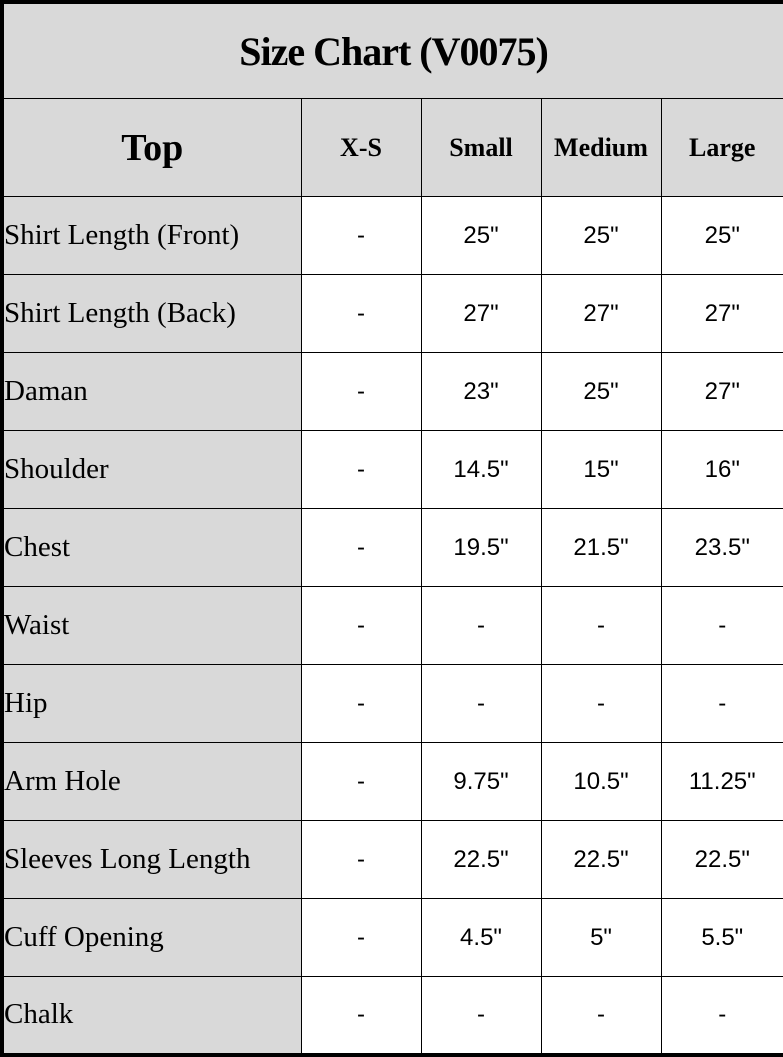  I want to click on size-value-cell: 5", so click(601, 937).